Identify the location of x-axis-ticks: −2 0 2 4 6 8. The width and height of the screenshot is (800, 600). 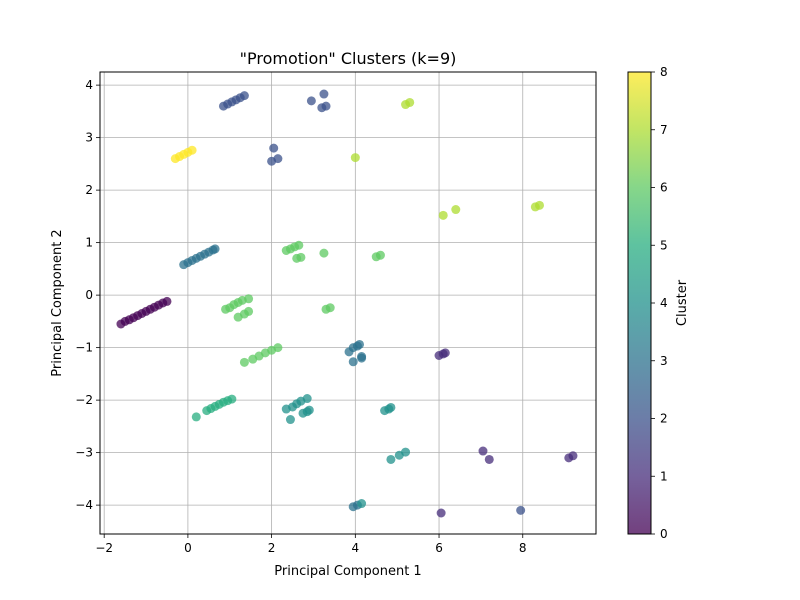
(311, 544).